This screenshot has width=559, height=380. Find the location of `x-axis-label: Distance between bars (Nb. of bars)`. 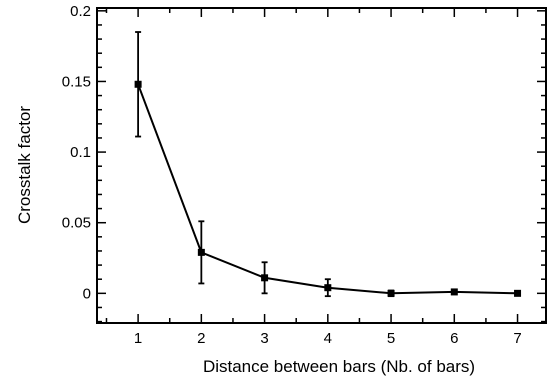

x-axis-label: Distance between bars (Nb. of bars) is located at coordinates (339, 366).